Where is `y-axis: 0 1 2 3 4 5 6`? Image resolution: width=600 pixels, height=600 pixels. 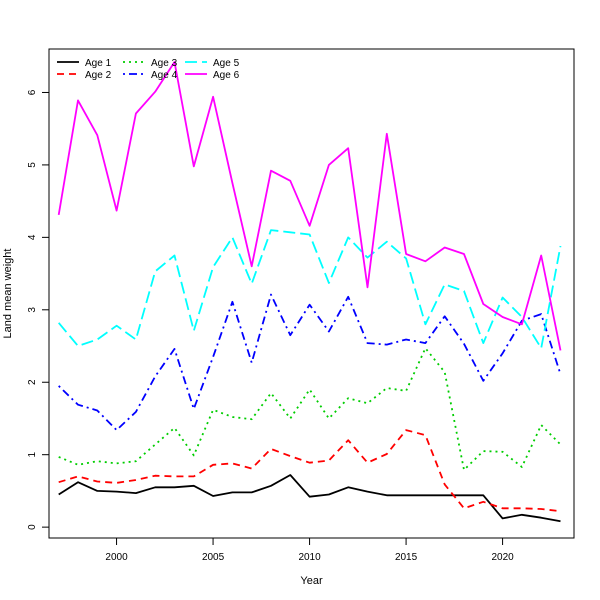 y-axis: 0 1 2 3 4 5 6 is located at coordinates (38, 309).